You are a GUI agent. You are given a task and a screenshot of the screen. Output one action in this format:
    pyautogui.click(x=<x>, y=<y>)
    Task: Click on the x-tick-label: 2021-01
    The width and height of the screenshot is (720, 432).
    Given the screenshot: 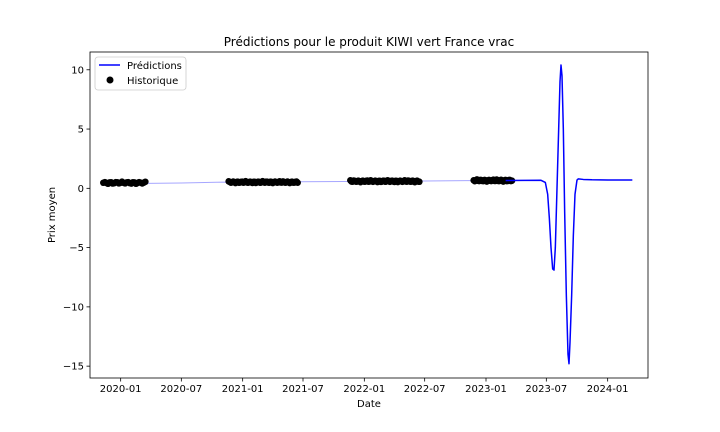 What is the action you would take?
    pyautogui.click(x=243, y=389)
    